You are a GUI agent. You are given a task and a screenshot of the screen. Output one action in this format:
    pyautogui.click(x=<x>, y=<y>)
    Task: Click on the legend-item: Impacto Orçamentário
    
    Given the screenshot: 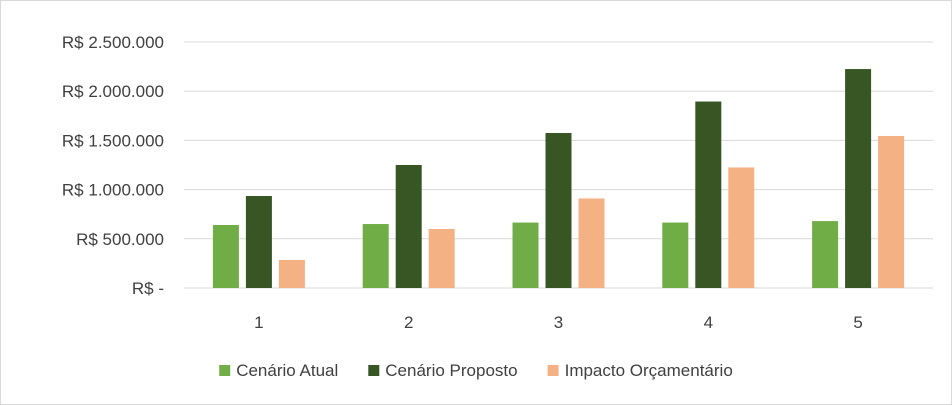 What is the action you would take?
    pyautogui.click(x=640, y=370)
    